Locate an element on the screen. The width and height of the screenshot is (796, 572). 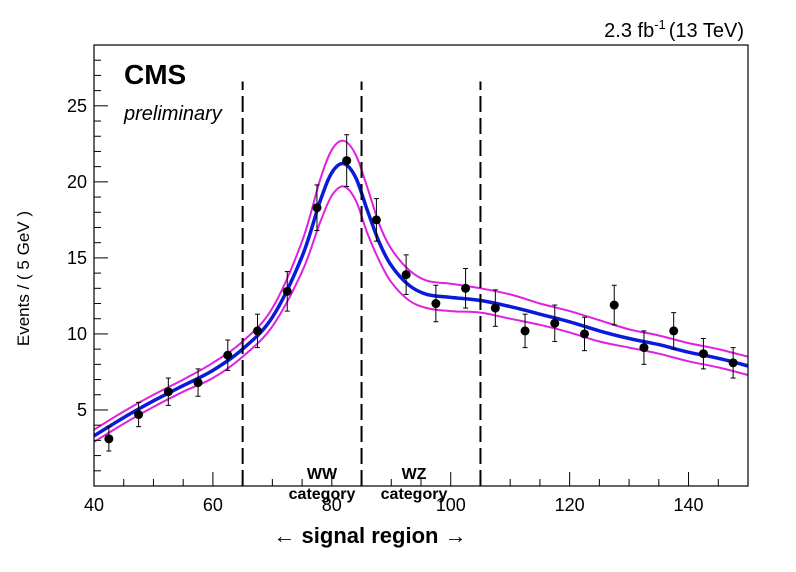
y-tick-label: 20 is located at coordinates (77, 182).